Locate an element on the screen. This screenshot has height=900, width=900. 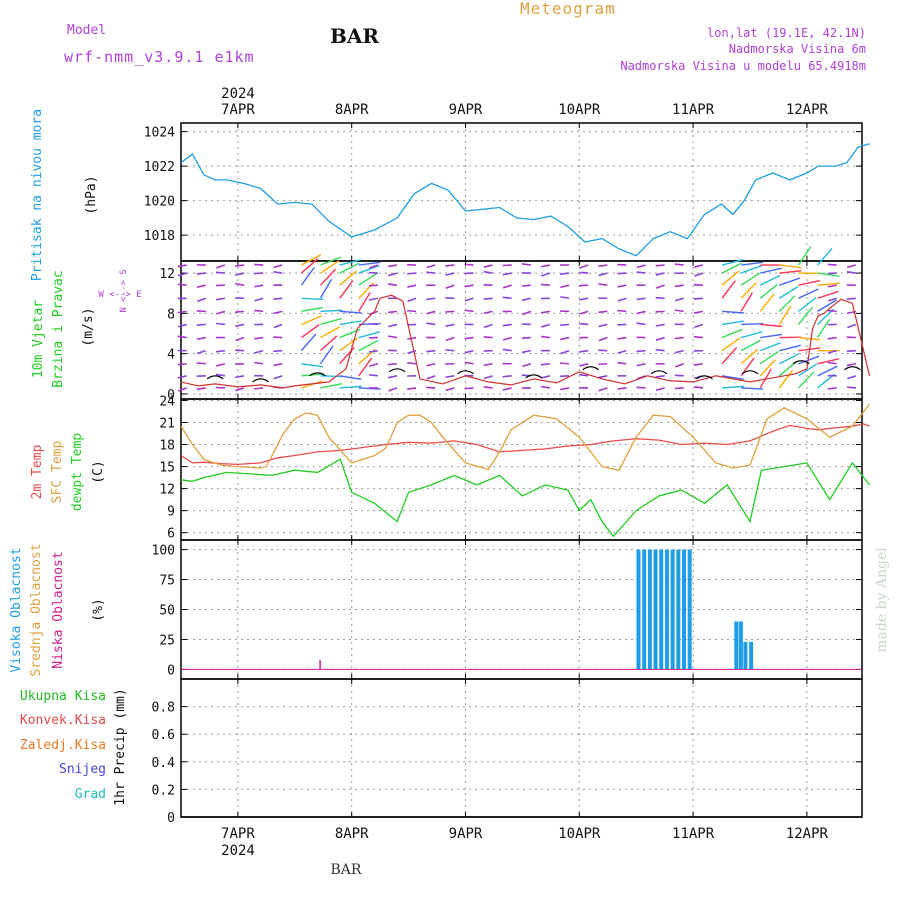
precip-unit-label: 1hr Precip (mm) is located at coordinates (120, 746).